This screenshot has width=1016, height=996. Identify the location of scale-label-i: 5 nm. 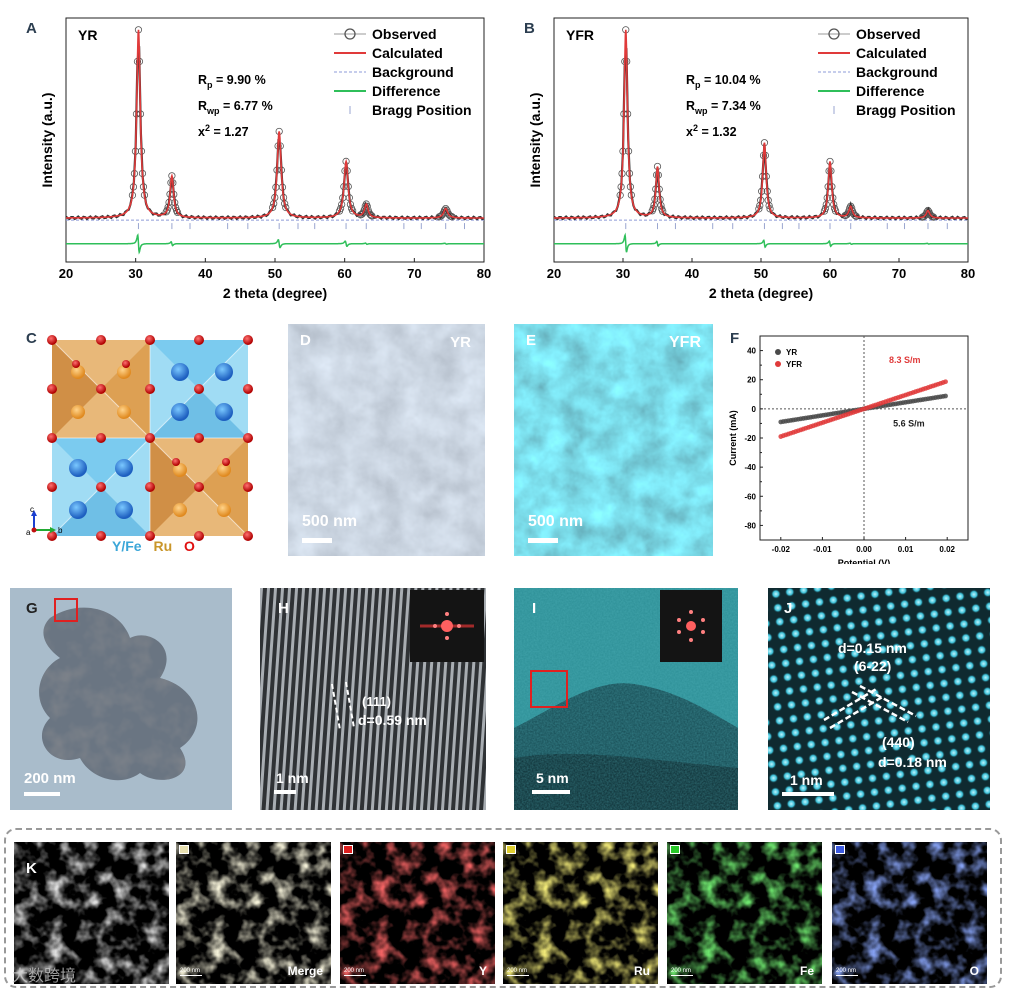
(552, 778).